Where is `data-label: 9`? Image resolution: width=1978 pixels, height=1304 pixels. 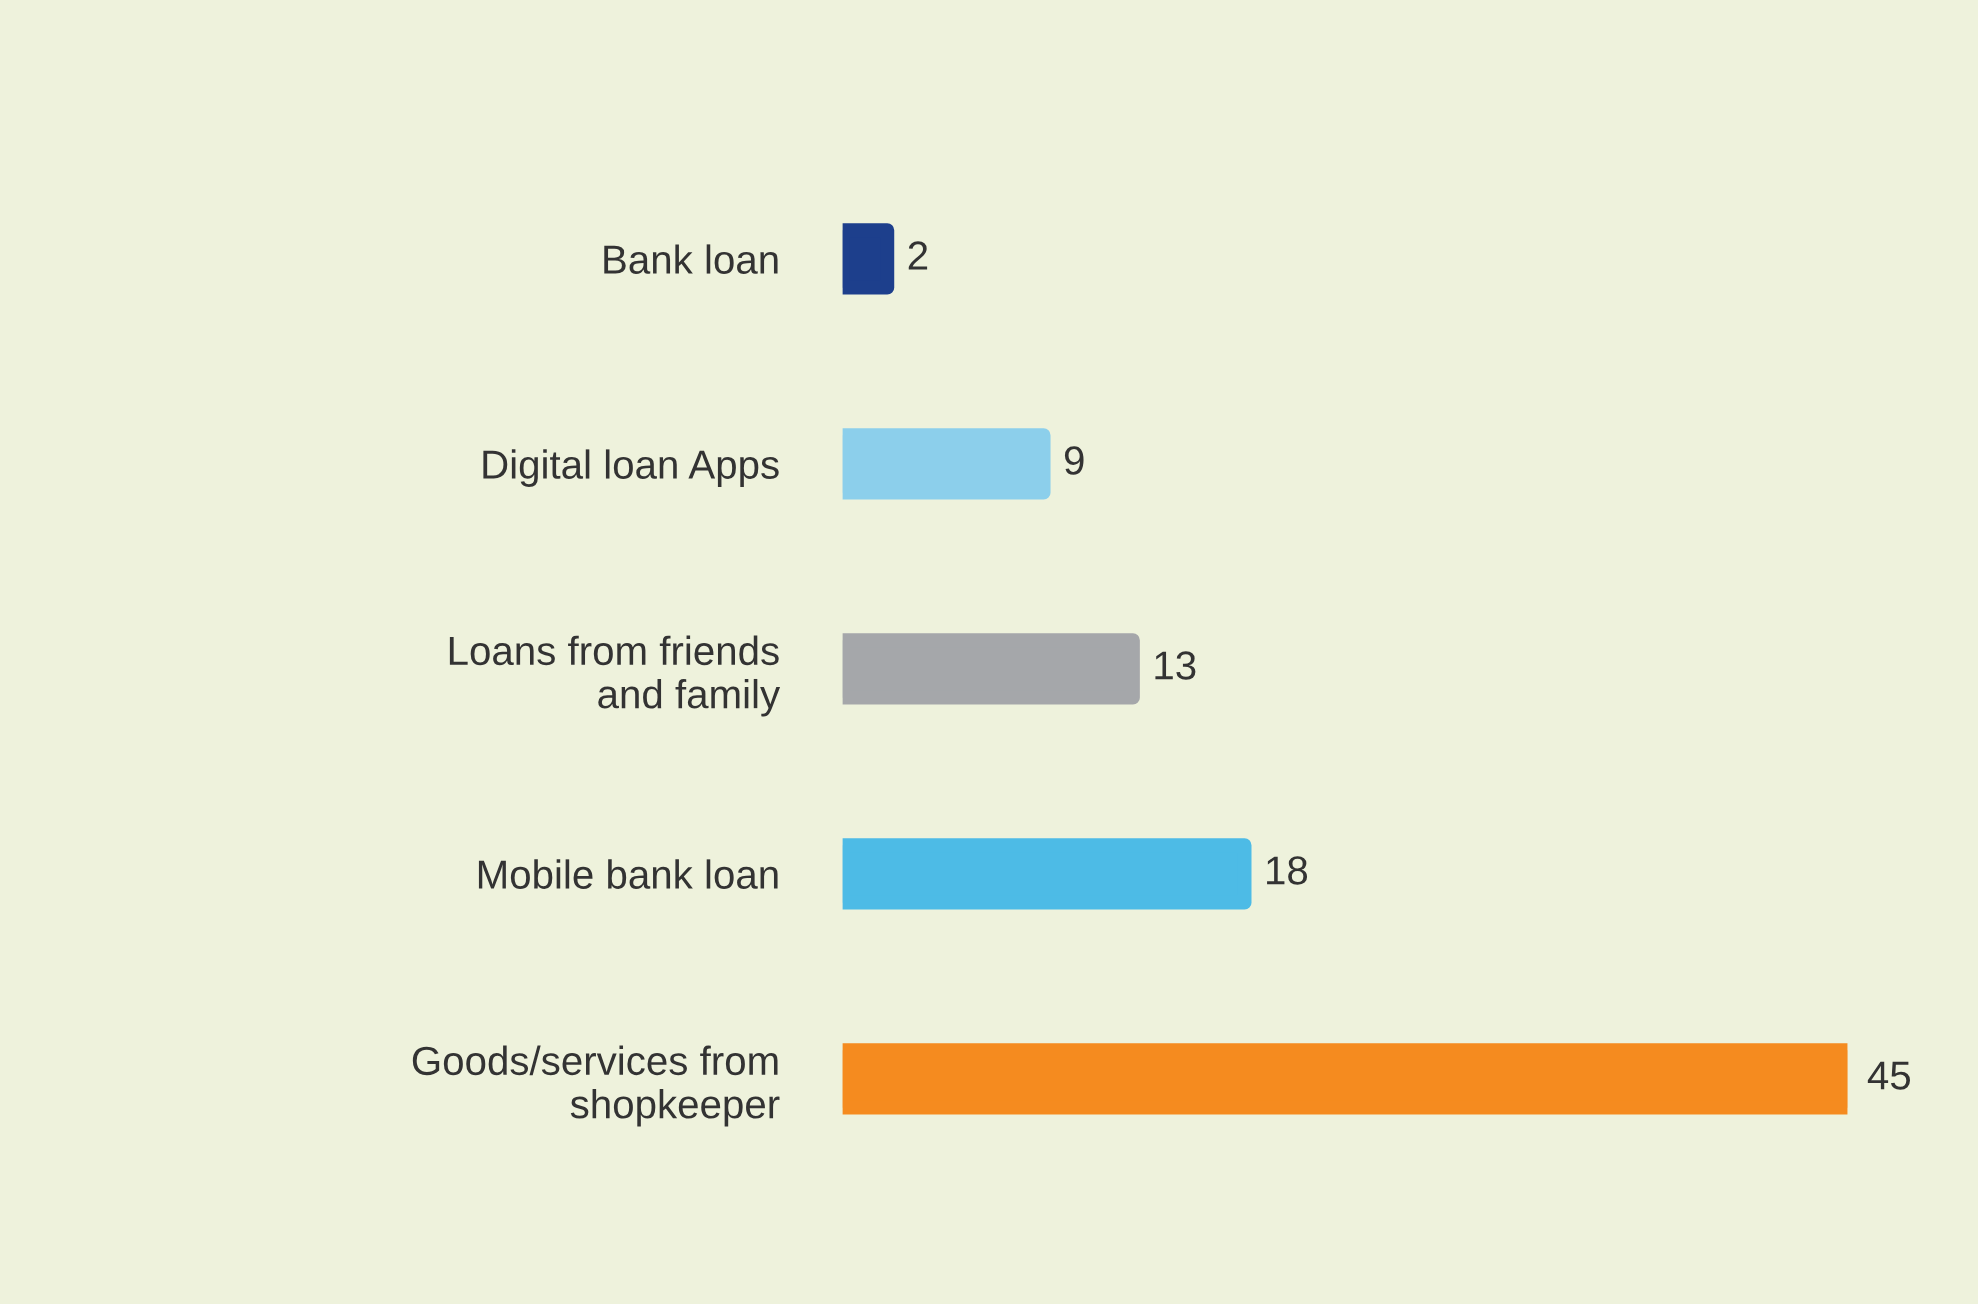
data-label: 9 is located at coordinates (1074, 460).